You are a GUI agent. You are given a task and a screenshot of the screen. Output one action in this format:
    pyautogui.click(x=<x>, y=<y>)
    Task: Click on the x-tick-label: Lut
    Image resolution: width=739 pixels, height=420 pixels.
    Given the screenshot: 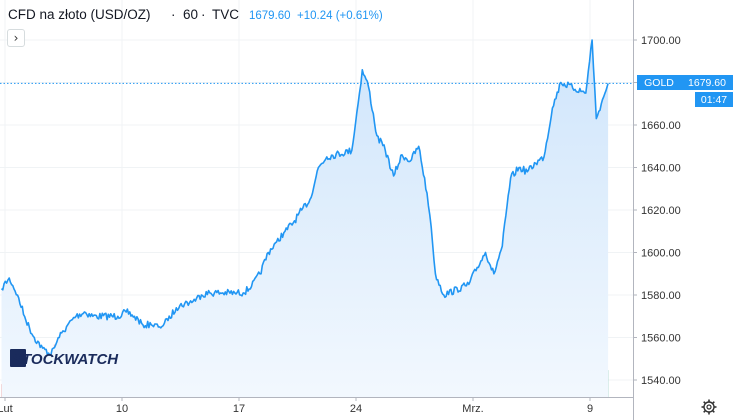 What is the action you would take?
    pyautogui.click(x=6, y=409)
    